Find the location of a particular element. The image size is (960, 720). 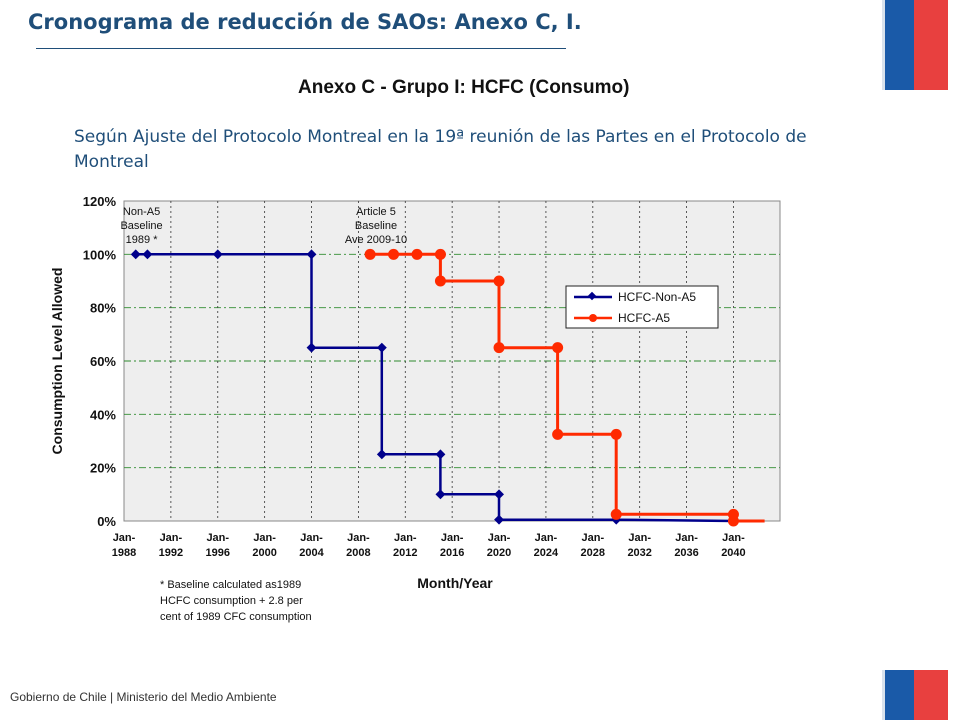

y-axis-title: Consumption Level Allowed is located at coordinates (57, 361).